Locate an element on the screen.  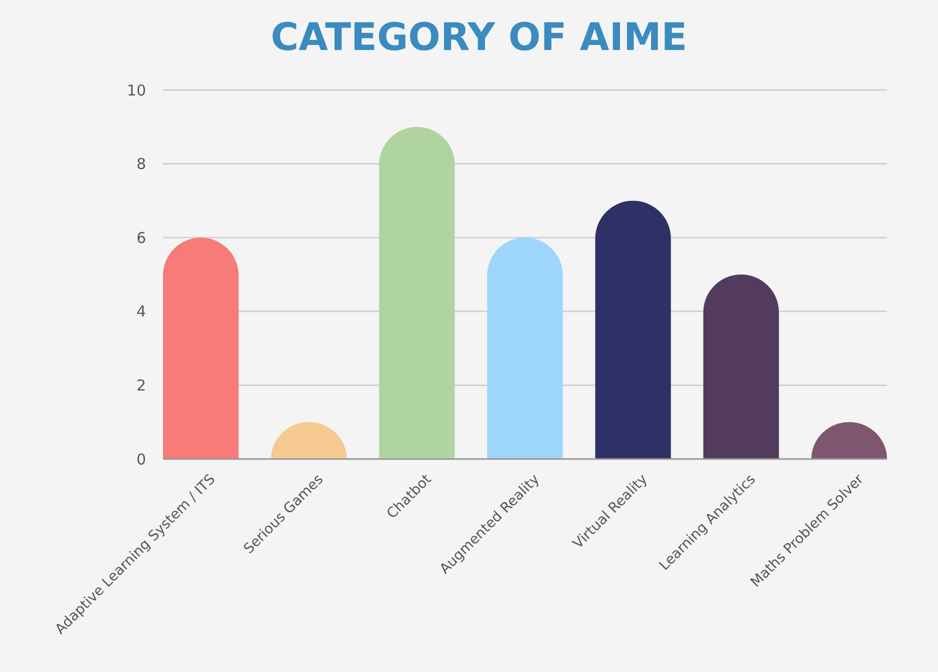
chart-title: CATEGORY OF AIME is located at coordinates (479, 37).